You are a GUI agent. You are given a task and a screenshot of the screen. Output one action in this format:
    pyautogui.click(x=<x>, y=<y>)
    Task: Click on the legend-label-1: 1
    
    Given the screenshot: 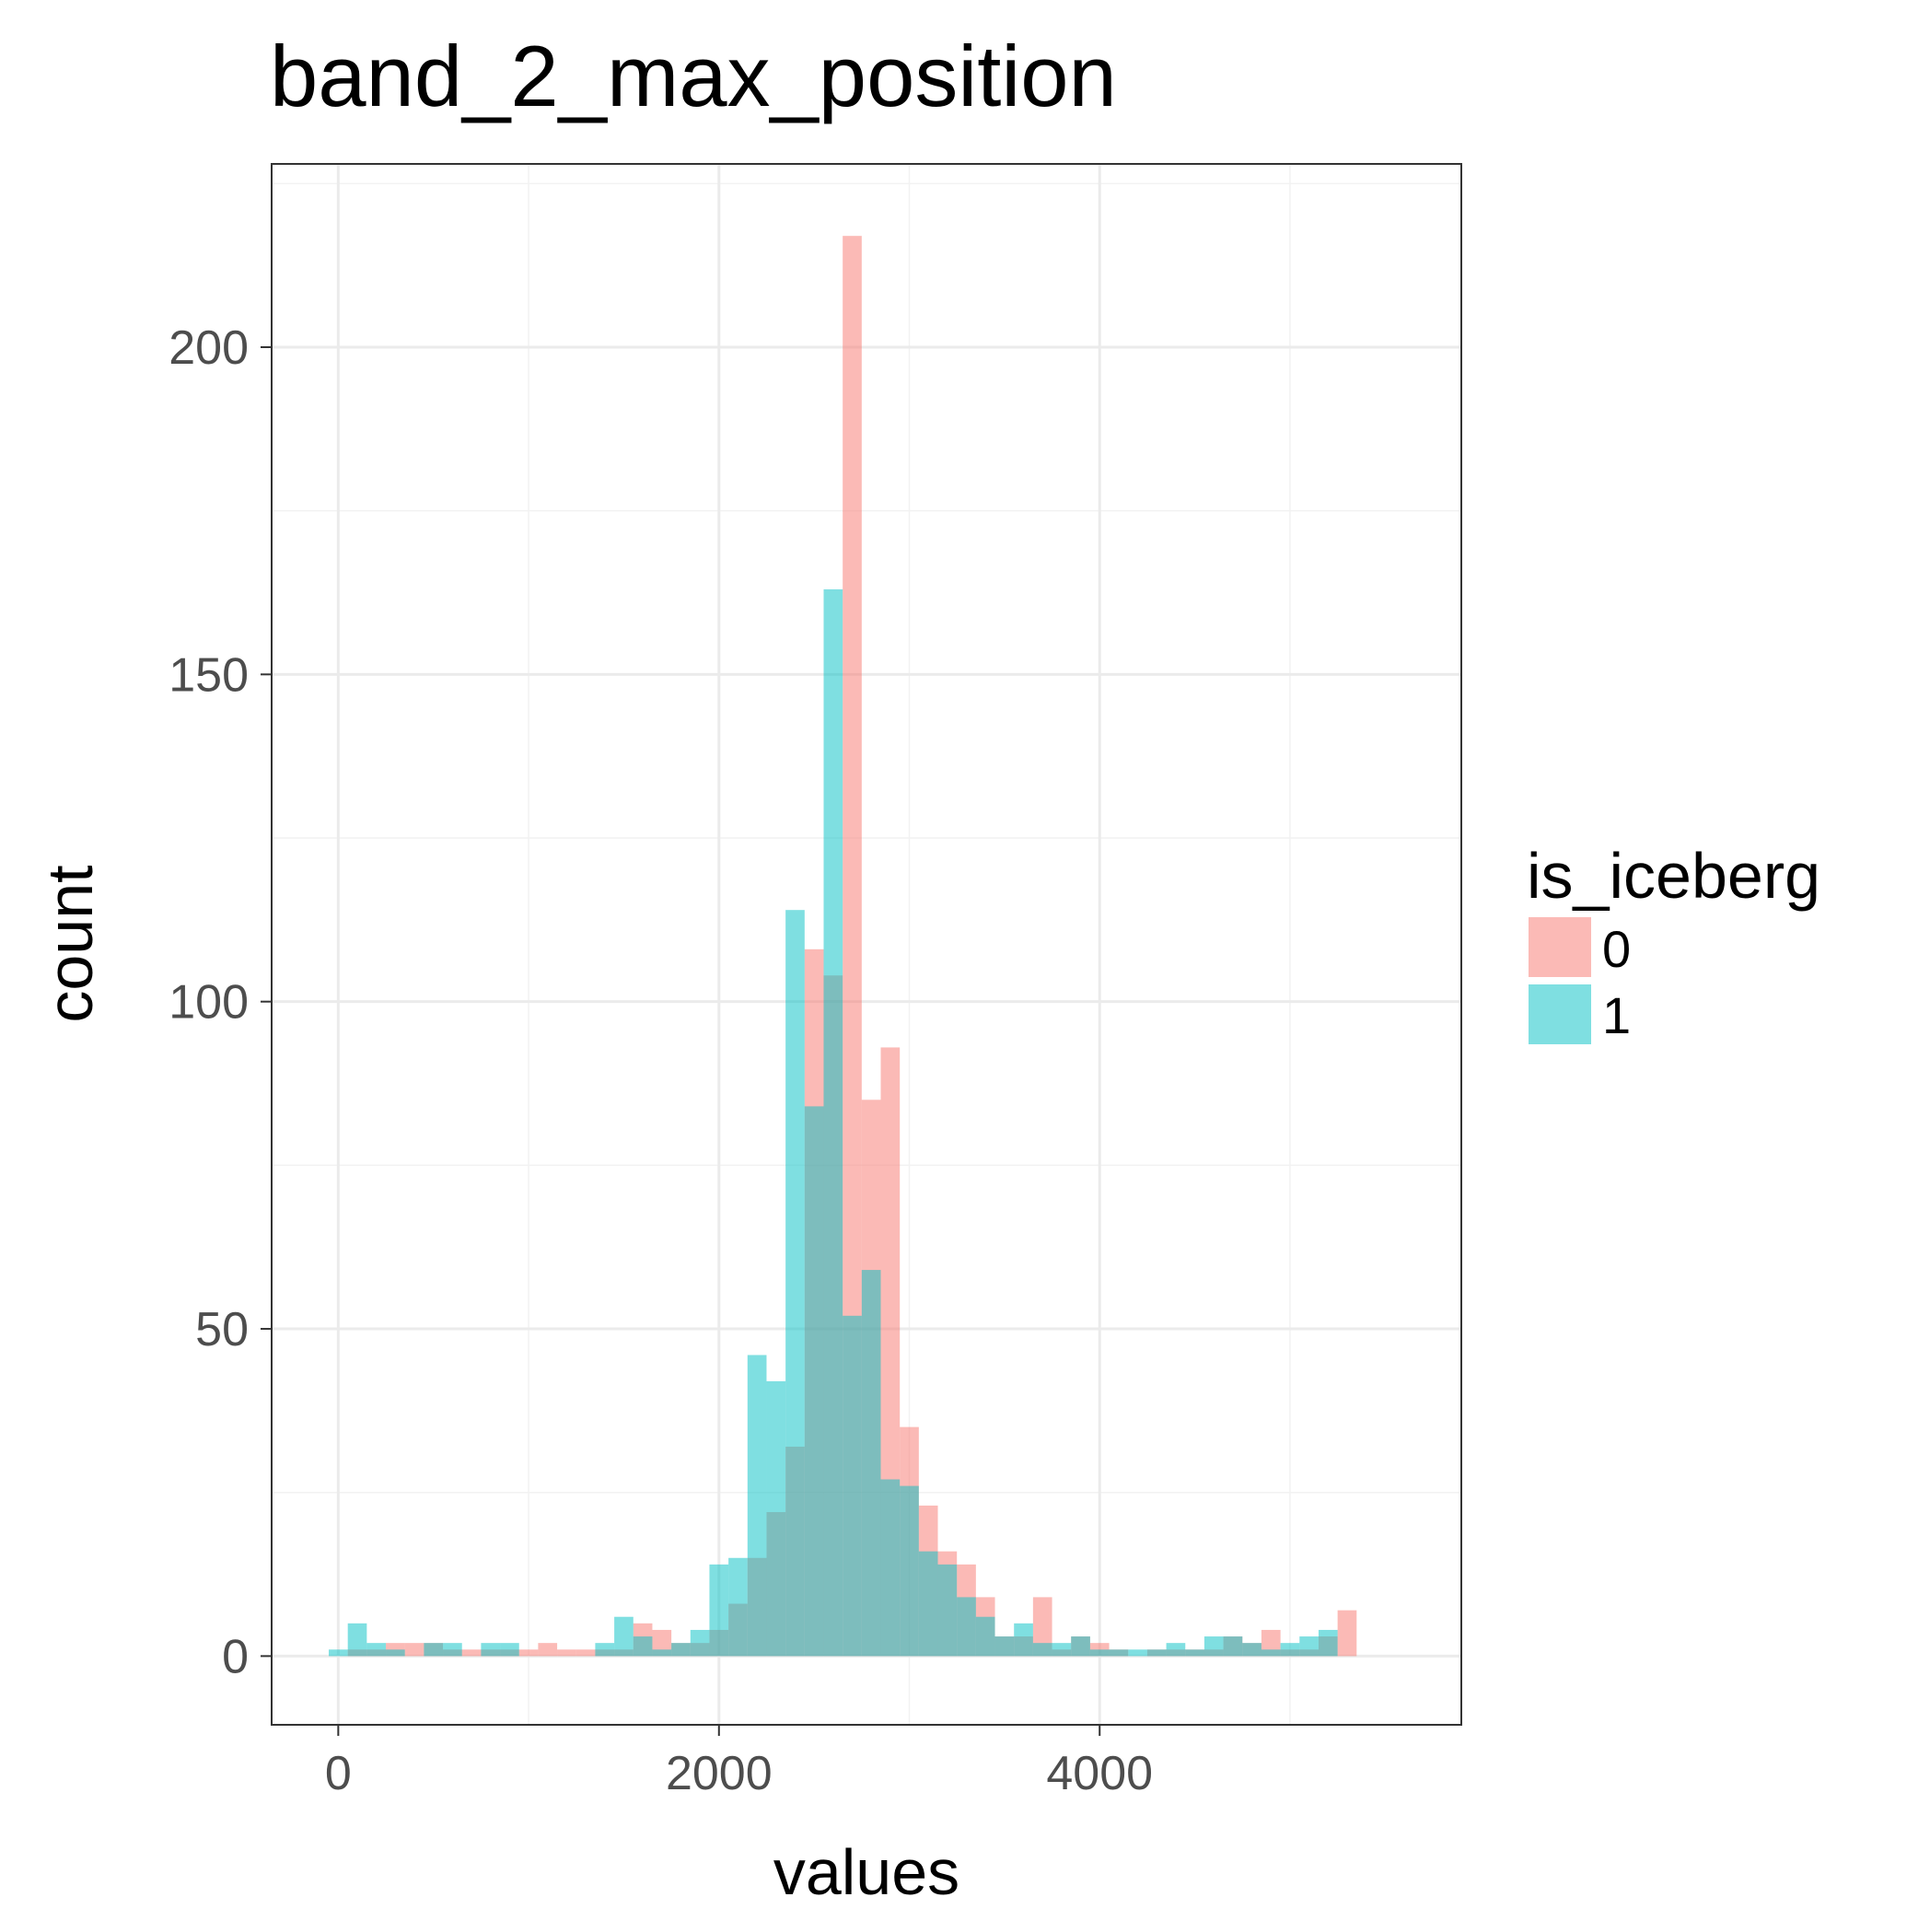 What is the action you would take?
    pyautogui.click(x=1616, y=1015)
    